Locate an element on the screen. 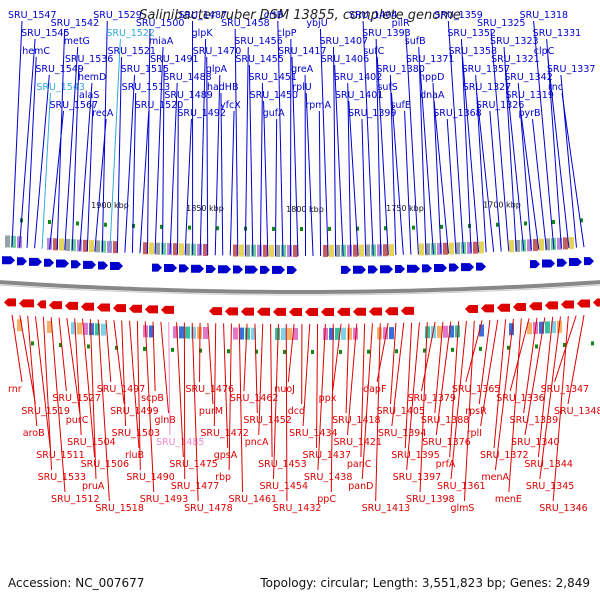 The image size is (600, 600). gene-label: SRU_1522 is located at coordinates (130, 33).